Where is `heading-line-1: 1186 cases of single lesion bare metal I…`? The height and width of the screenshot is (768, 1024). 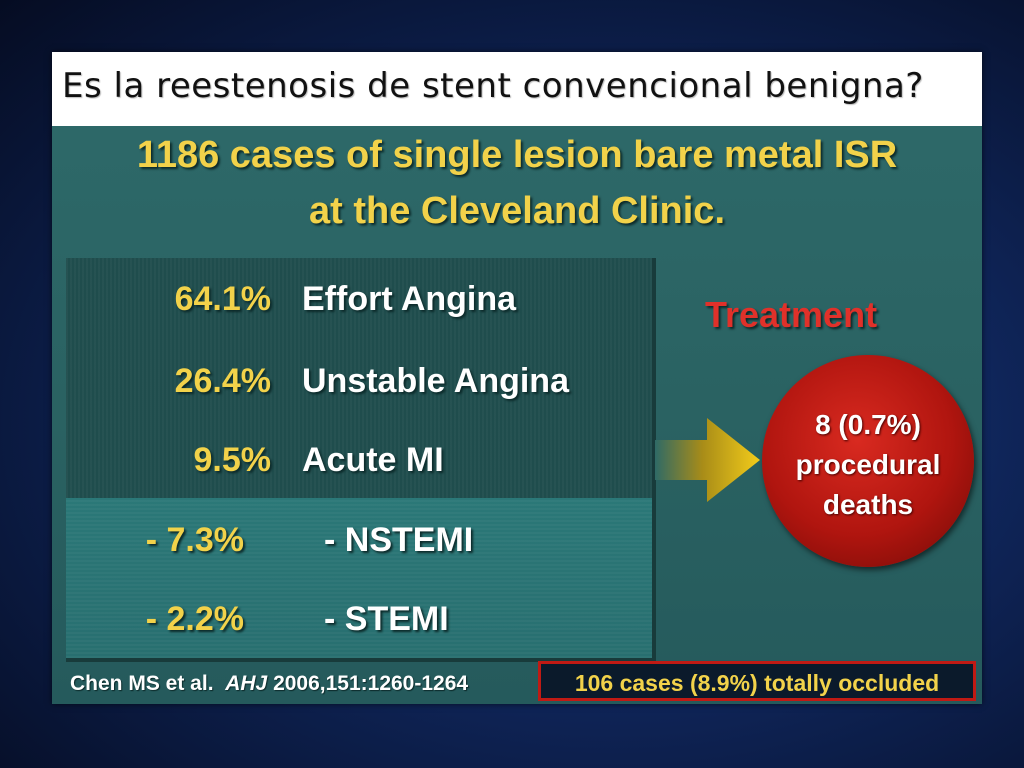
heading-line-1: 1186 cases of single lesion bare metal I… is located at coordinates (517, 155).